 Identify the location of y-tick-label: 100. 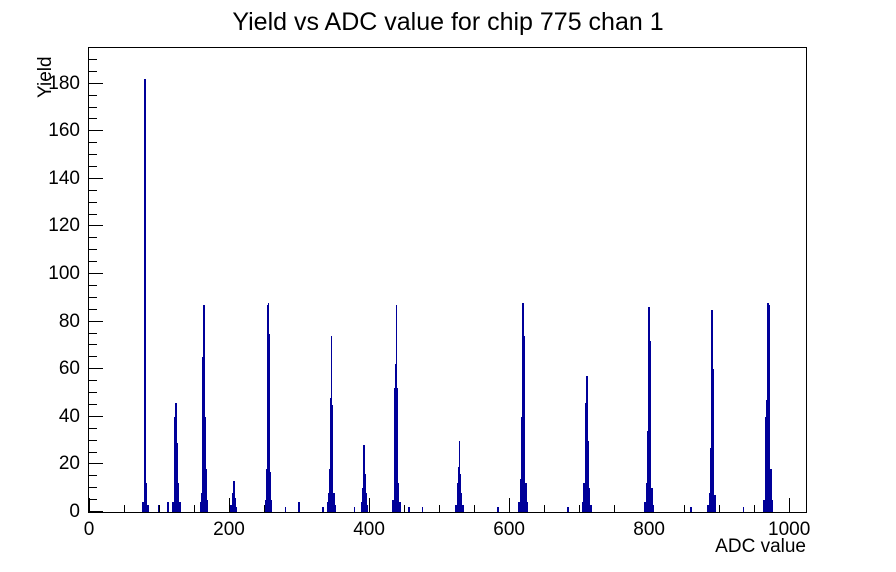
(64, 274).